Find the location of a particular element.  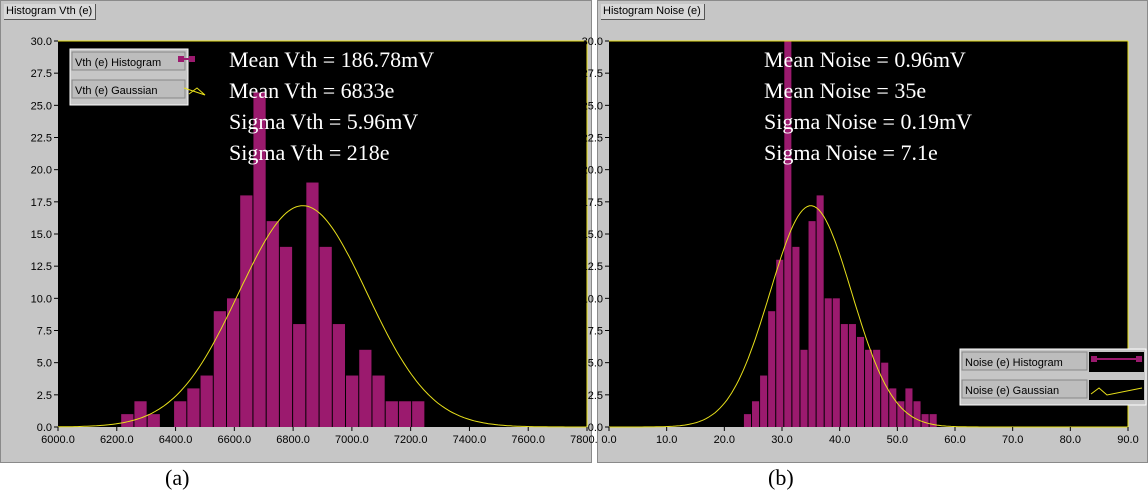

x-tick-label: 30.0 is located at coordinates (781, 440).